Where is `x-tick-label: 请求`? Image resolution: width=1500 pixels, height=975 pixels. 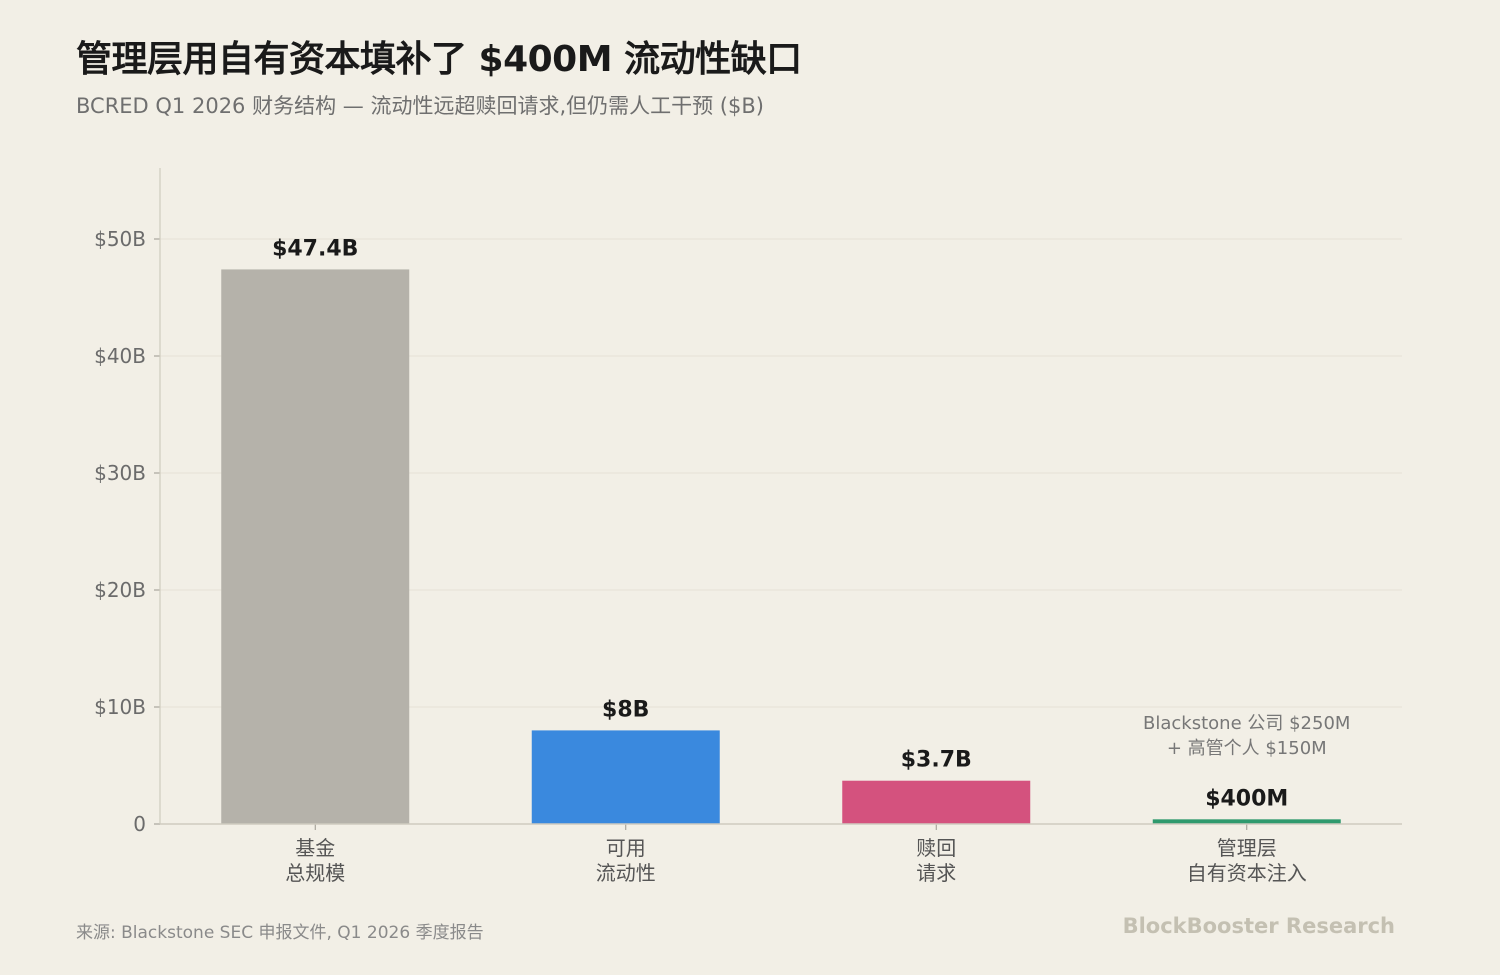
x-tick-label: 请求 is located at coordinates (936, 873).